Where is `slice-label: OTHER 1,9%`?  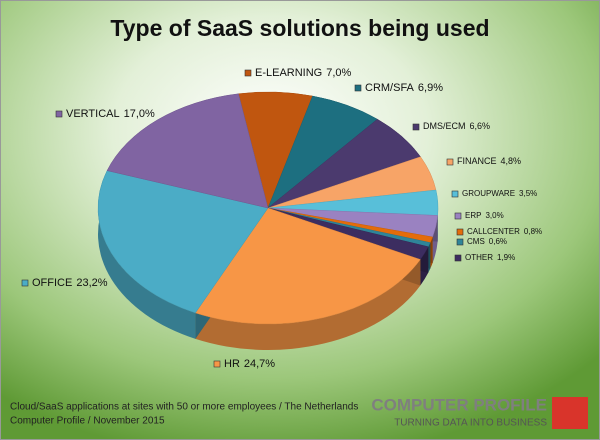 slice-label: OTHER 1,9% is located at coordinates (490, 257).